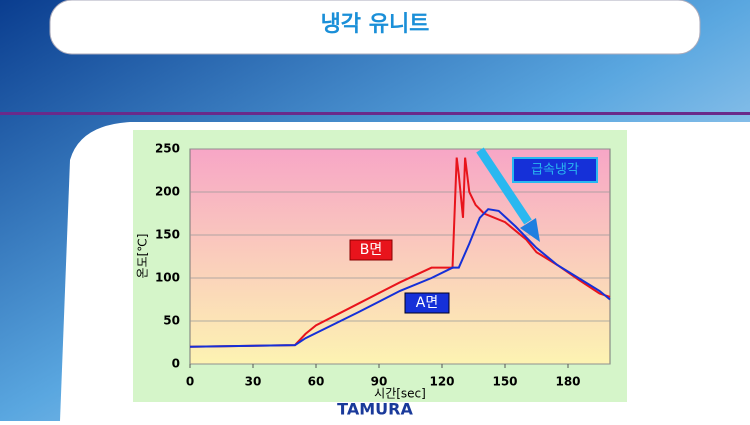  What do you see at coordinates (143, 256) in the screenshot?
I see `y-axis-label: 온도[℃]` at bounding box center [143, 256].